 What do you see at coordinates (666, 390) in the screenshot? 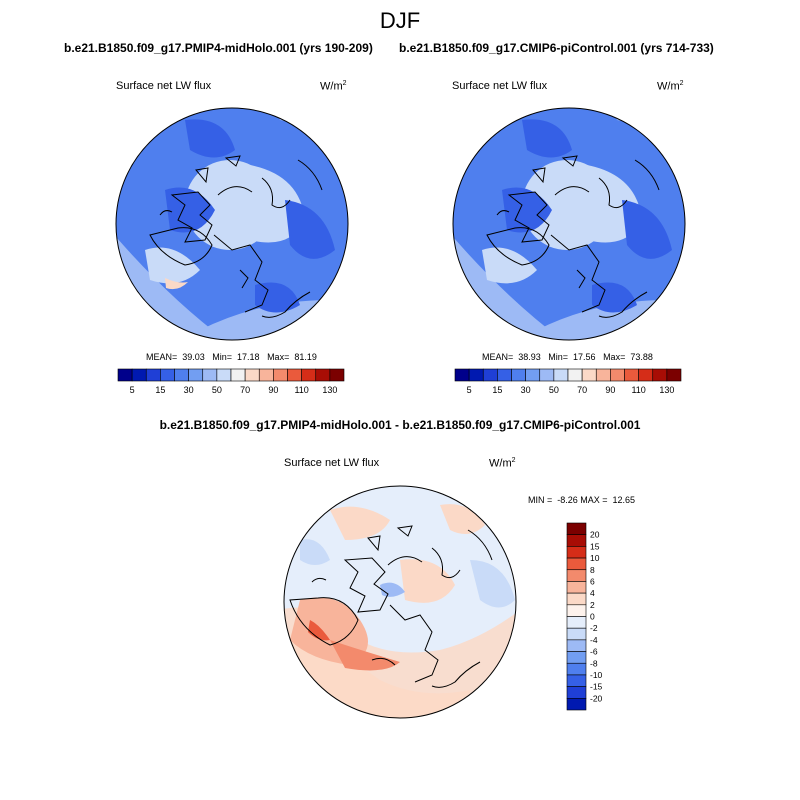
I see `colorbar-right-tick-label: 130` at bounding box center [666, 390].